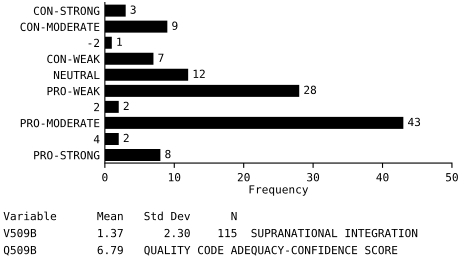 This screenshot has width=464, height=260. Describe the element at coordinates (168, 154) in the screenshot. I see `data-label: 8` at that location.